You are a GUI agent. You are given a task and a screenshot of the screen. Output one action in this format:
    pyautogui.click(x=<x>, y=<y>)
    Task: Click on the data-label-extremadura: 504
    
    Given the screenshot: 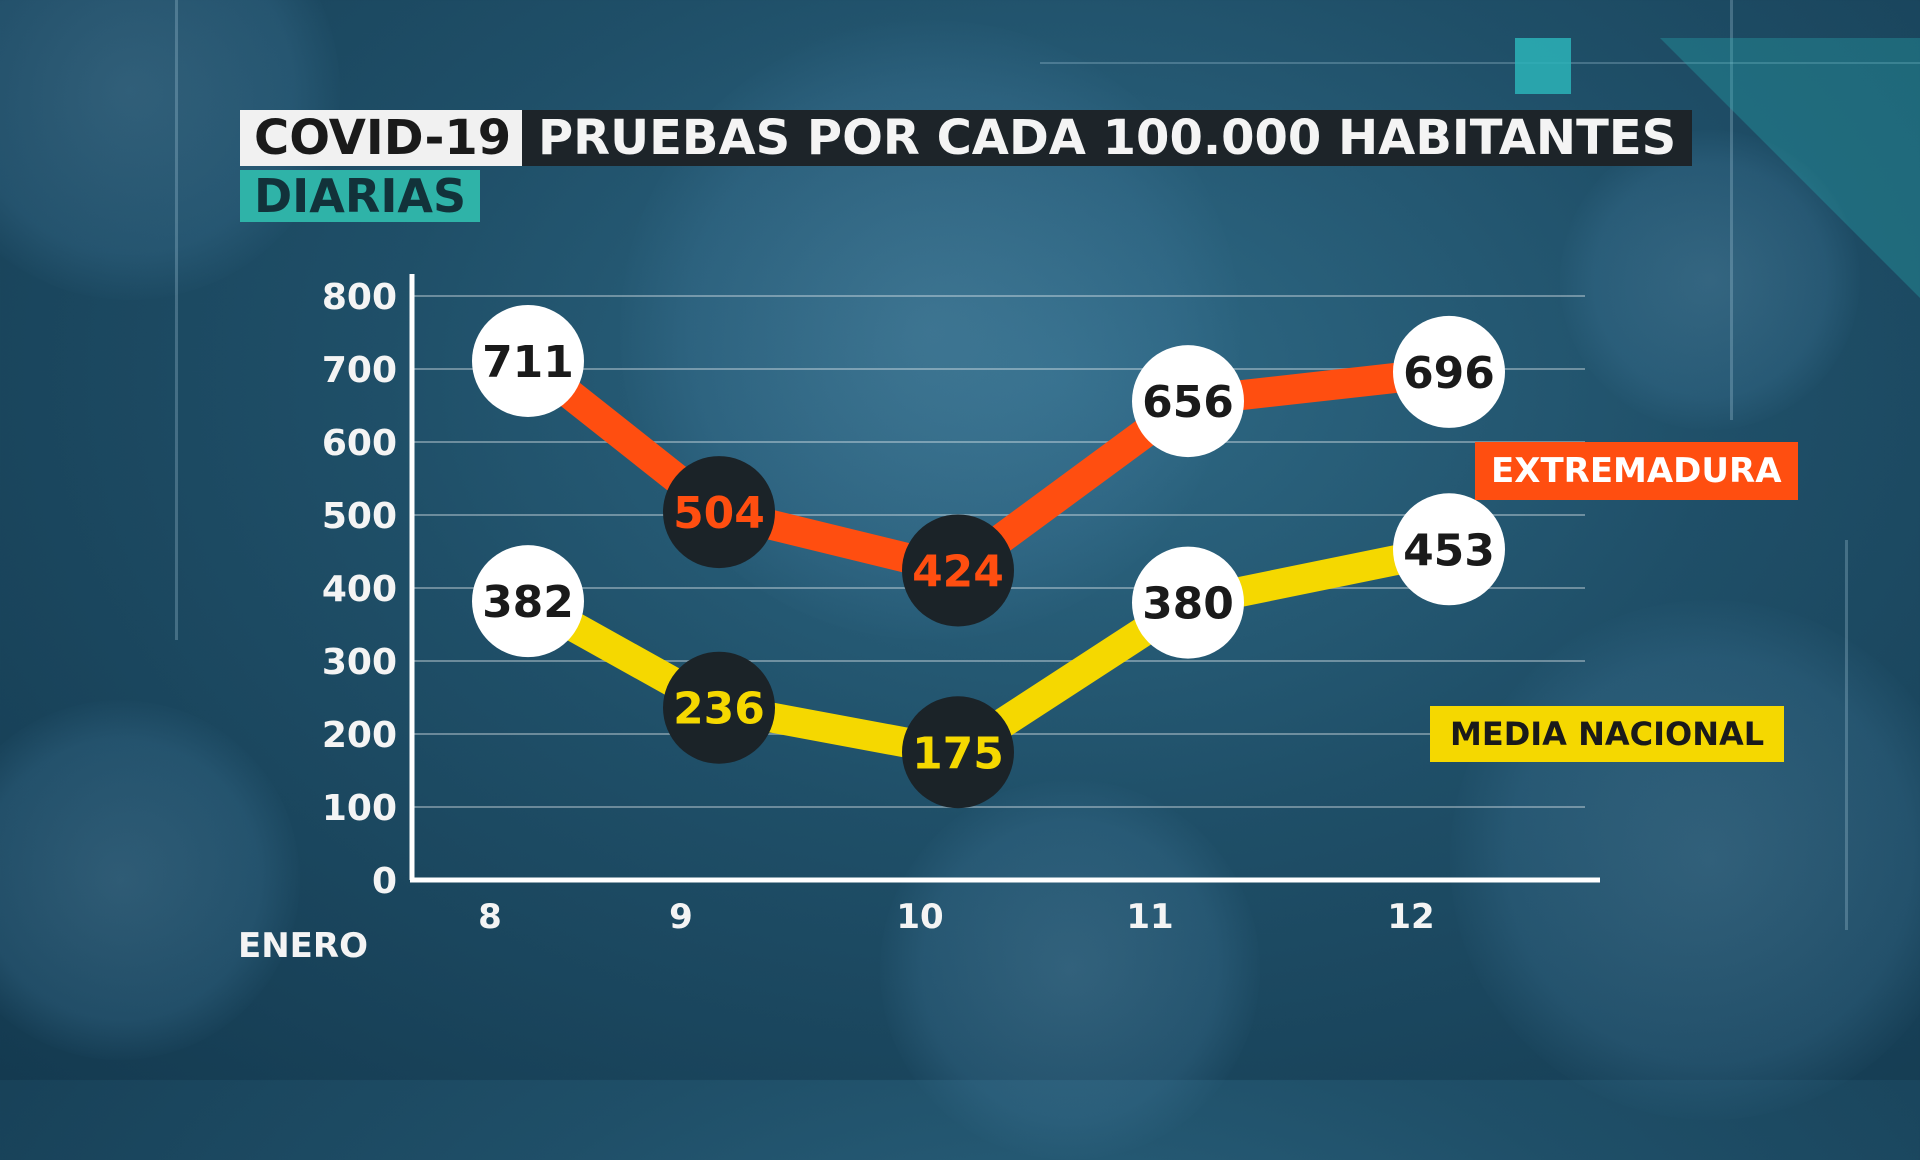 What is the action you would take?
    pyautogui.click(x=719, y=513)
    